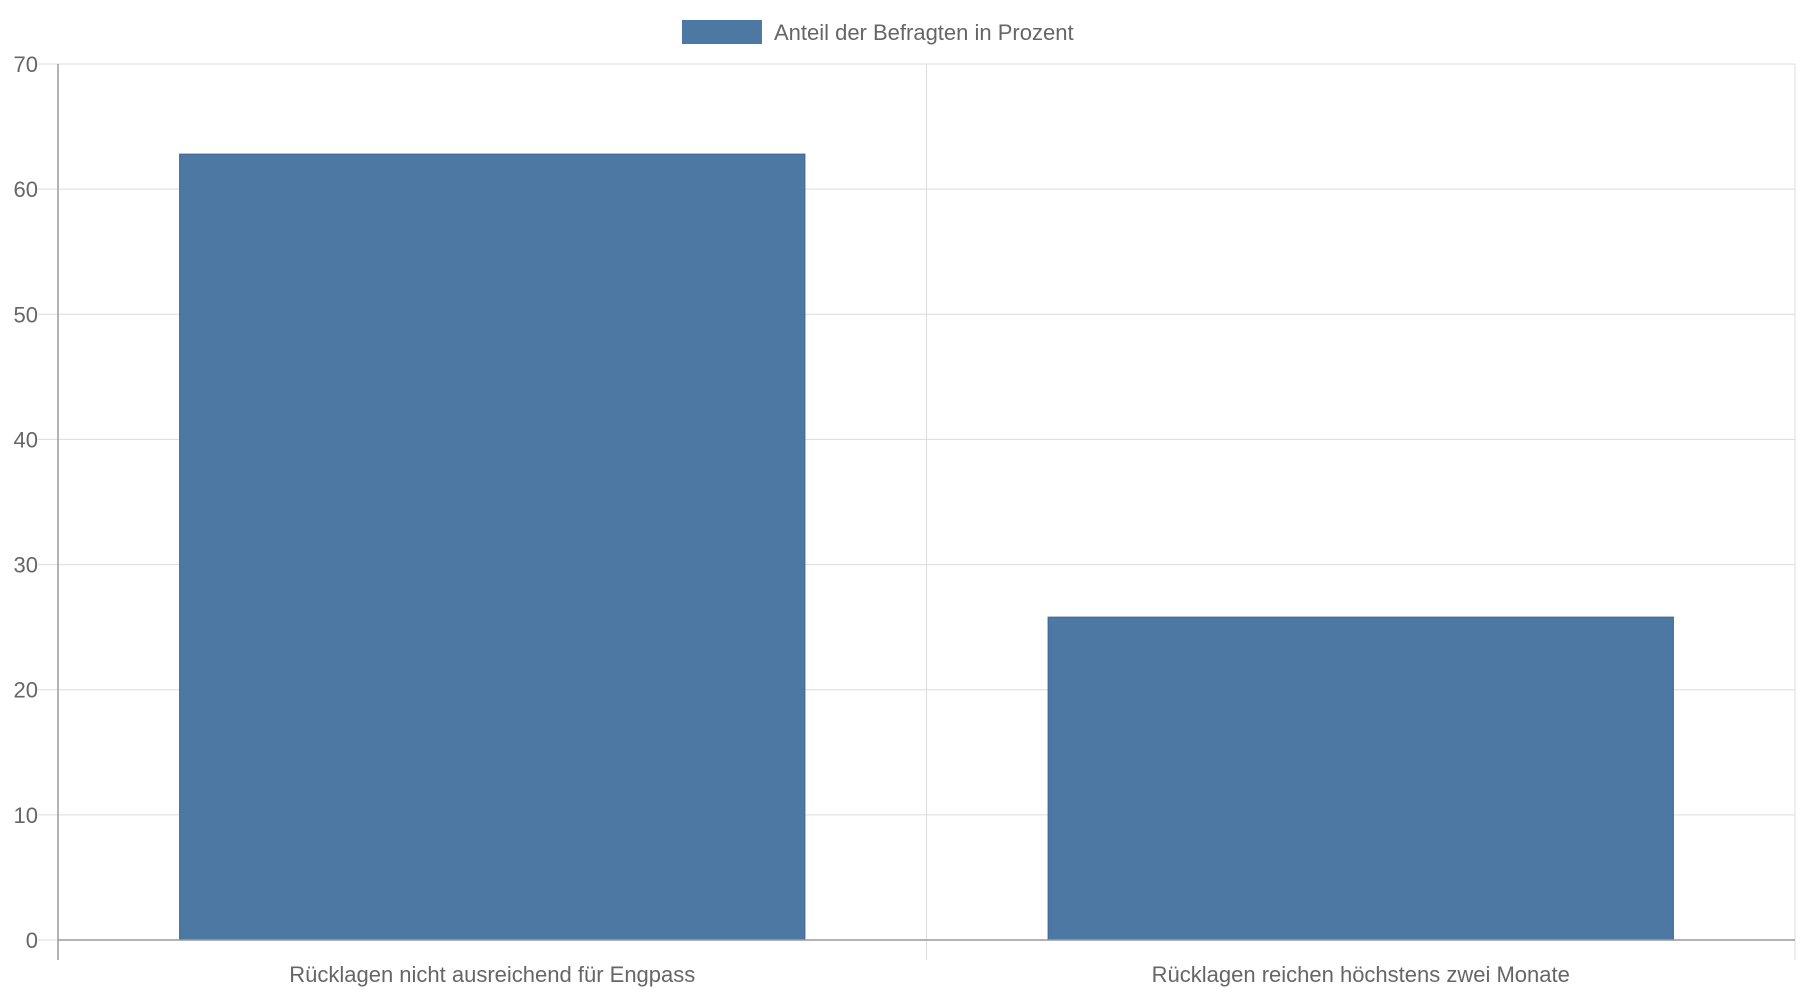 The height and width of the screenshot is (1000, 1800). Describe the element at coordinates (1361, 974) in the screenshot. I see `x-category-label: Rücklagen reichen höchstens zwei Monate` at that location.